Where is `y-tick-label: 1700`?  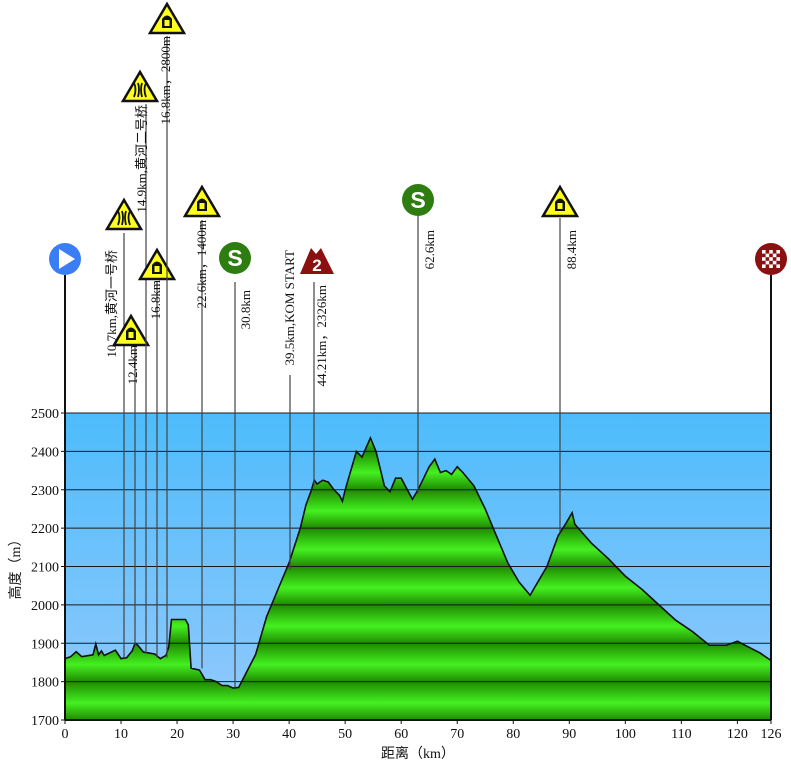
y-tick-label: 1700 is located at coordinates (45, 721).